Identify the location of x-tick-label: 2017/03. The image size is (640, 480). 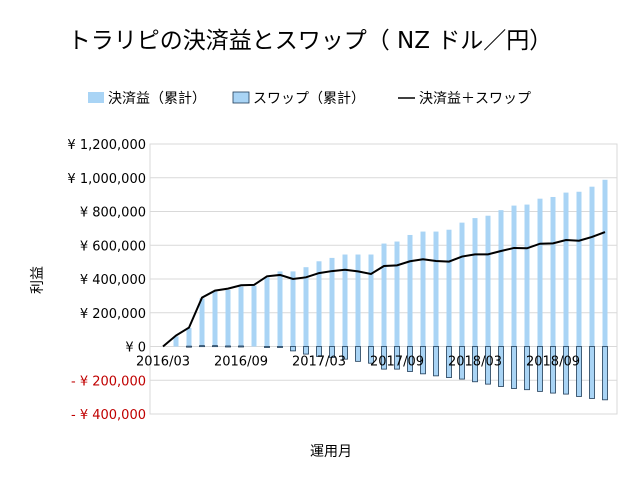
(319, 362).